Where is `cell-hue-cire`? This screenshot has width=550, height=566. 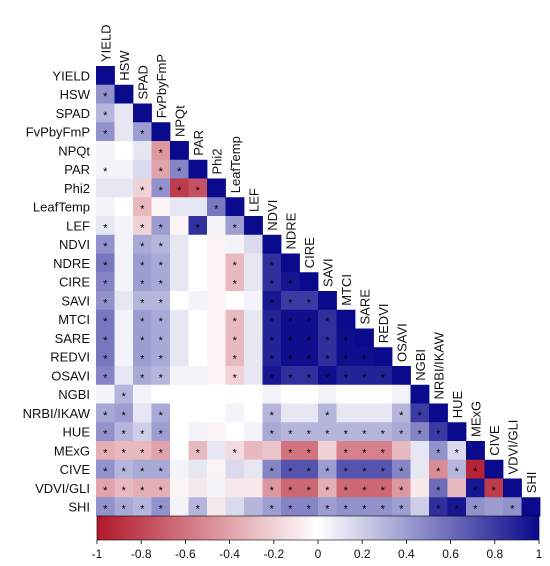
cell-hue-cire is located at coordinates (309, 432).